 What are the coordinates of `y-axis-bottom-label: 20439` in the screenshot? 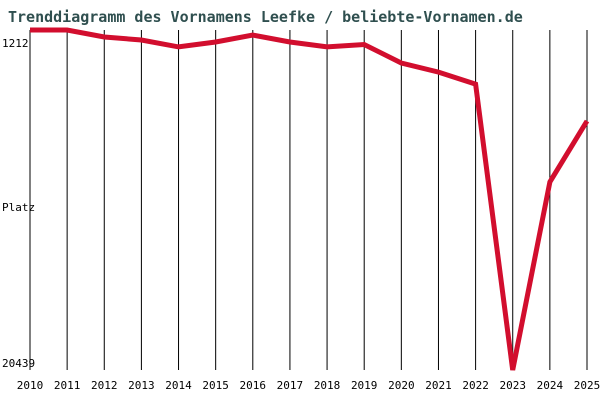 It's located at (19, 363).